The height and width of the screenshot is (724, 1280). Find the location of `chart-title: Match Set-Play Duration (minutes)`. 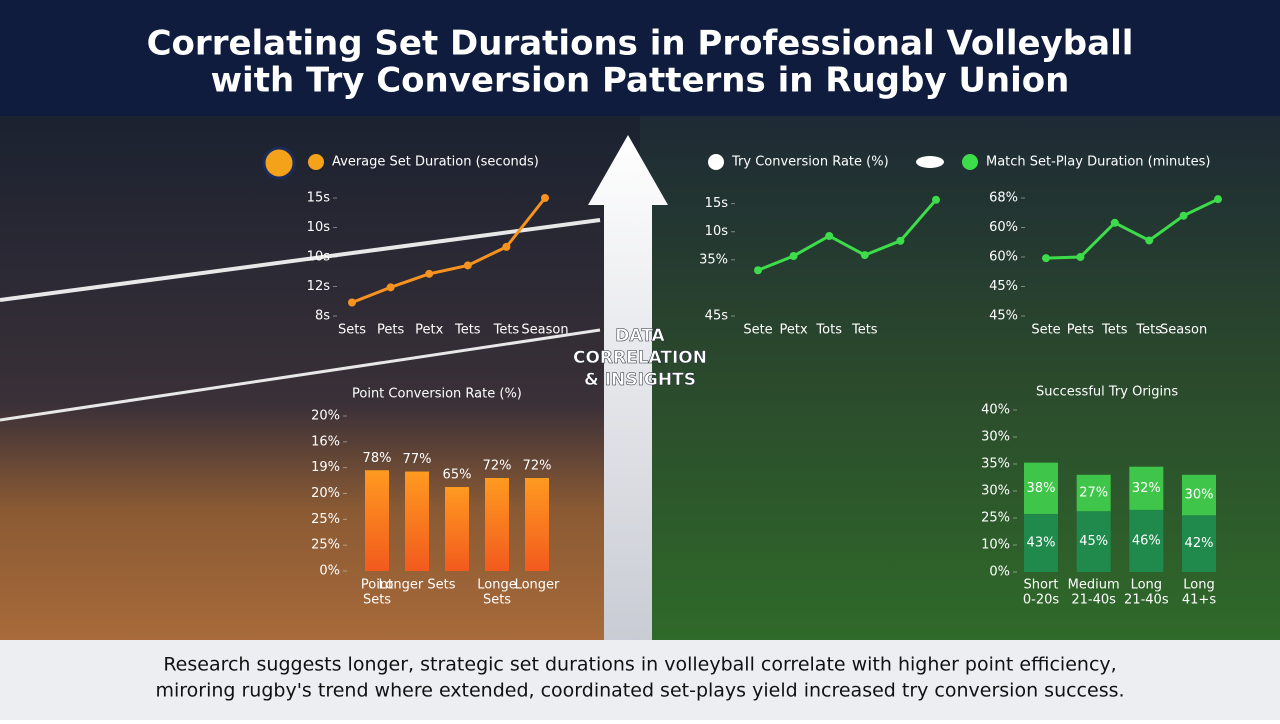

chart-title: Match Set-Play Duration (minutes) is located at coordinates (1098, 162).